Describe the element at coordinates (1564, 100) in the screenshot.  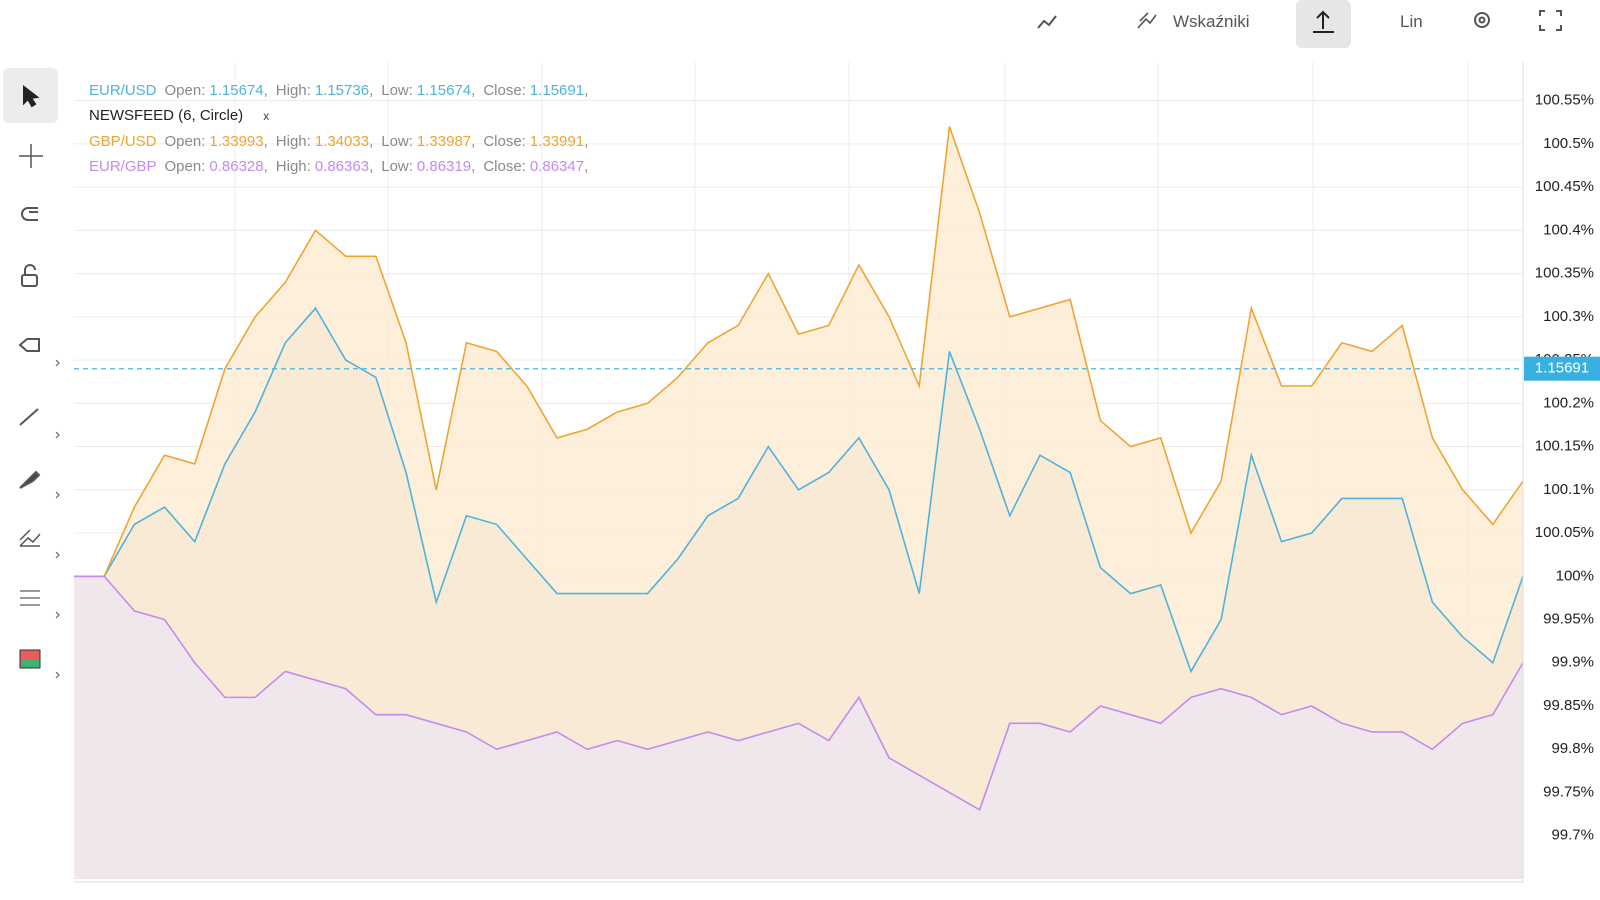
I see `y-tick-label: 100.55%` at that location.